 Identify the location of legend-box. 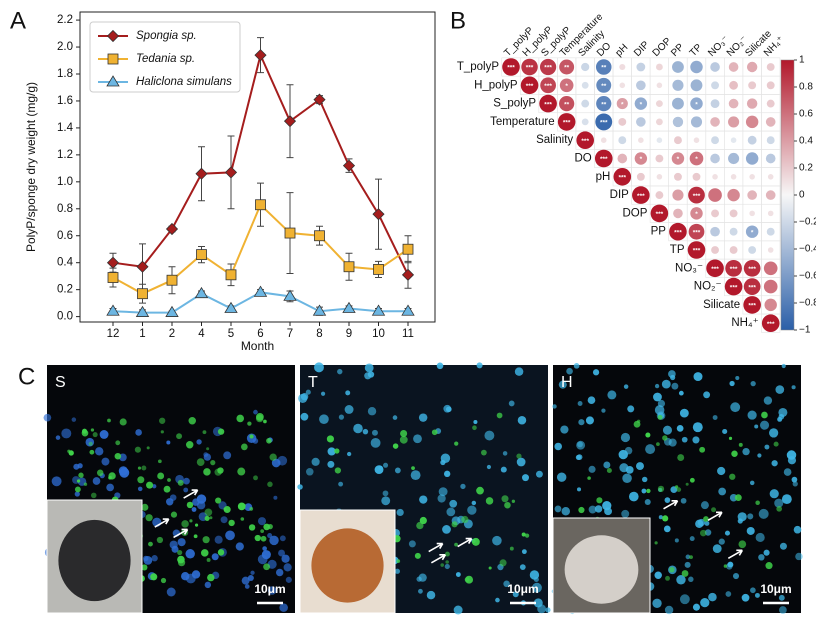
(165, 57).